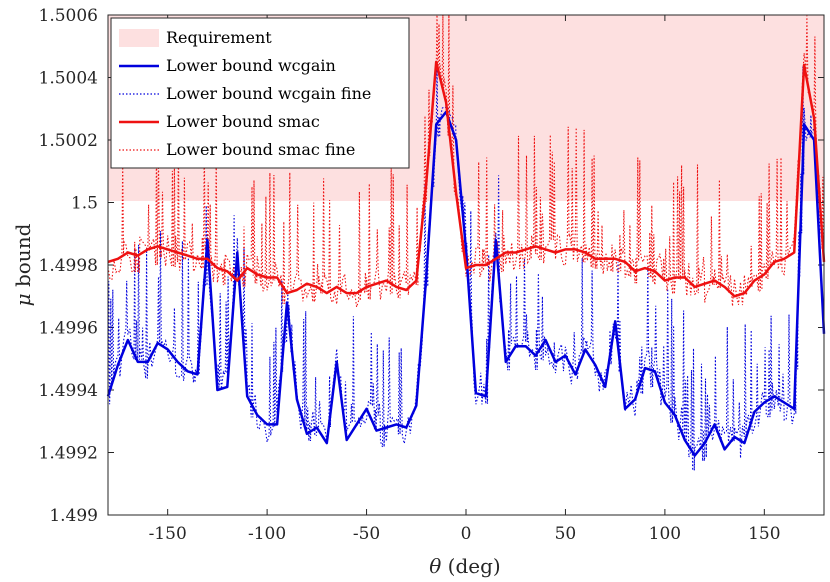 This screenshot has width=830, height=582. I want to click on x-tick-label: -100, so click(267, 534).